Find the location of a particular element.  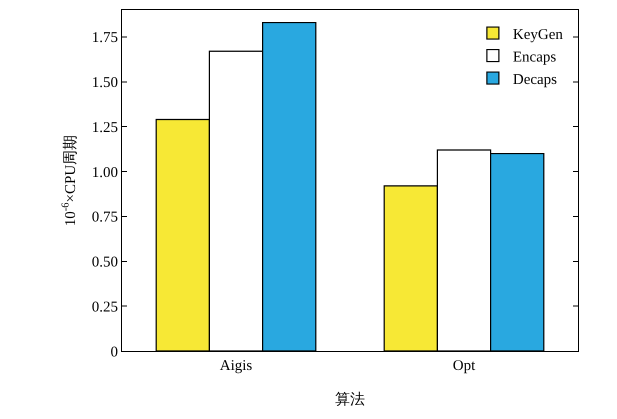

legend-label: Decaps is located at coordinates (535, 80).